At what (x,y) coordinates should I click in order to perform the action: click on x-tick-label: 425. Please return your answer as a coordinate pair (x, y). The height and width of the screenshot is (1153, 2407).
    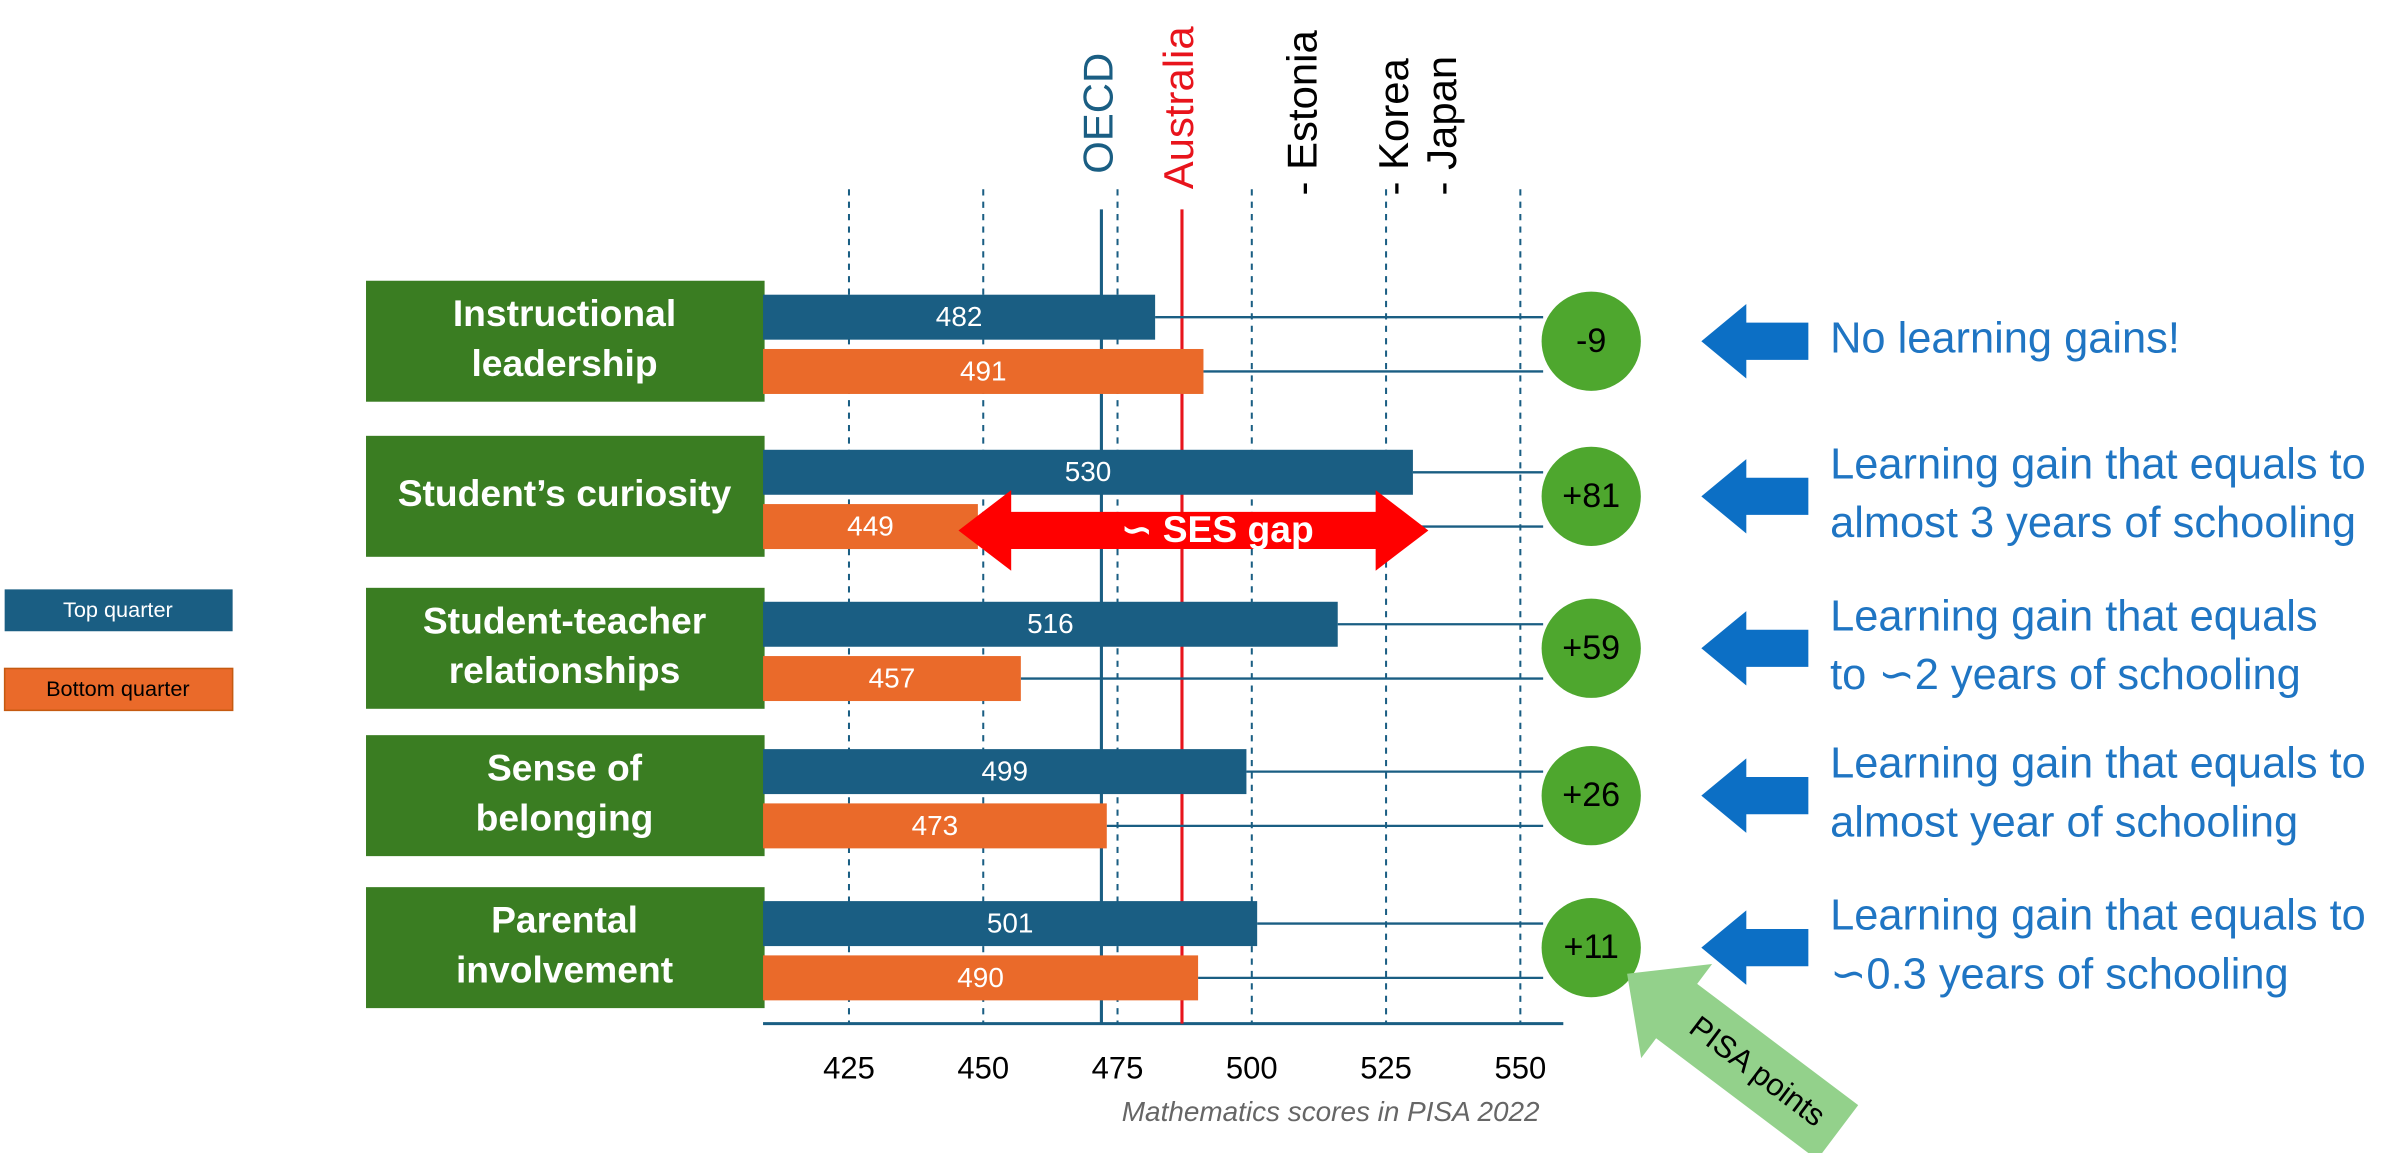
    Looking at the image, I should click on (849, 1067).